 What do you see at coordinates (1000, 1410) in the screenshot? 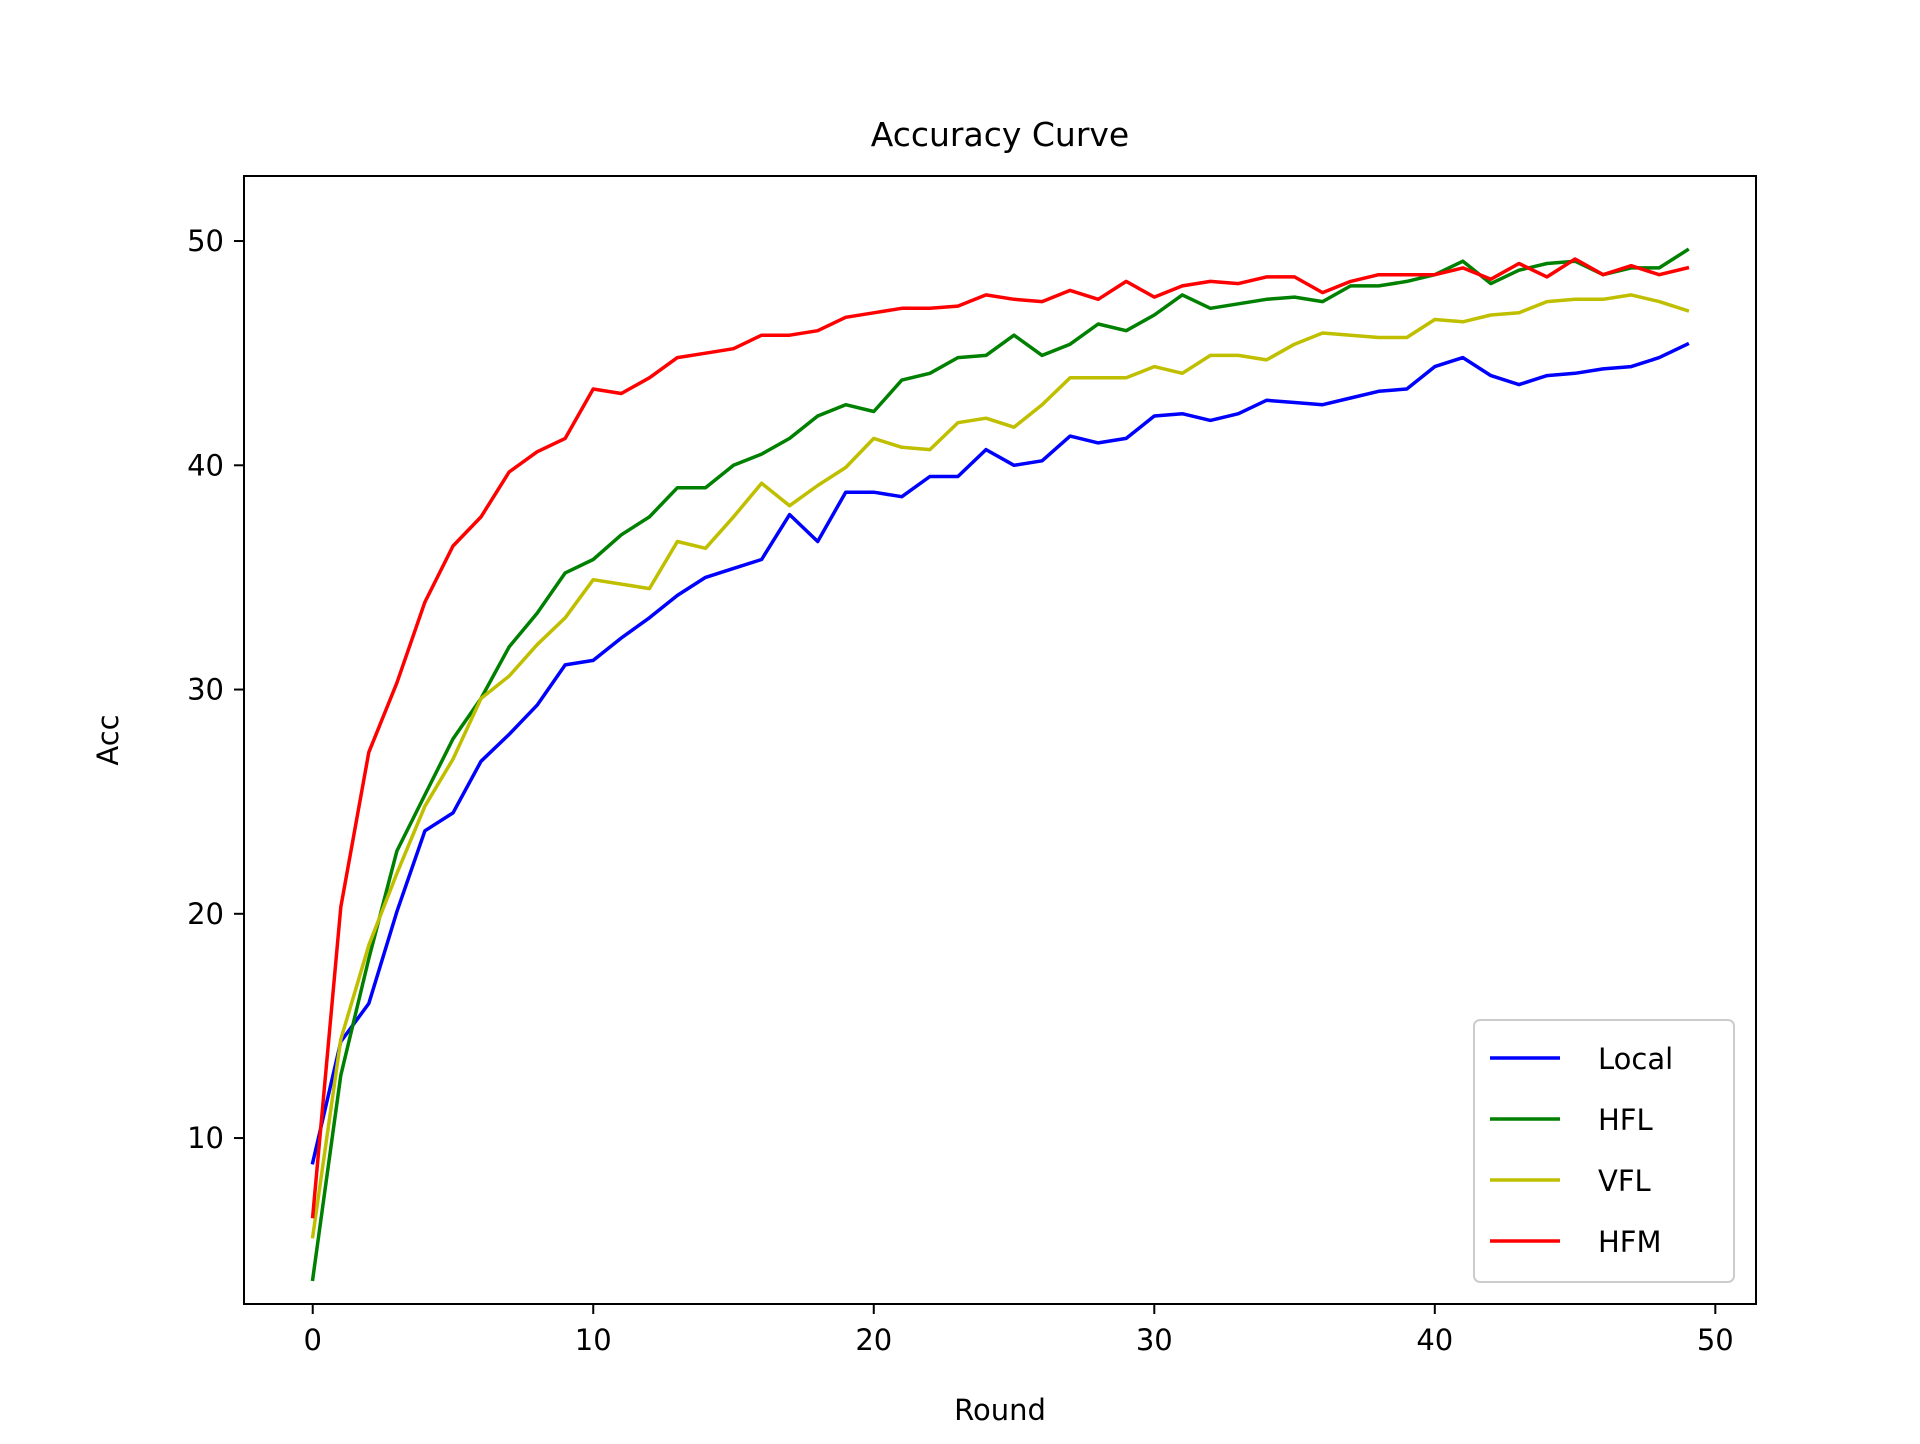
I see `x-axis-label: Round` at bounding box center [1000, 1410].